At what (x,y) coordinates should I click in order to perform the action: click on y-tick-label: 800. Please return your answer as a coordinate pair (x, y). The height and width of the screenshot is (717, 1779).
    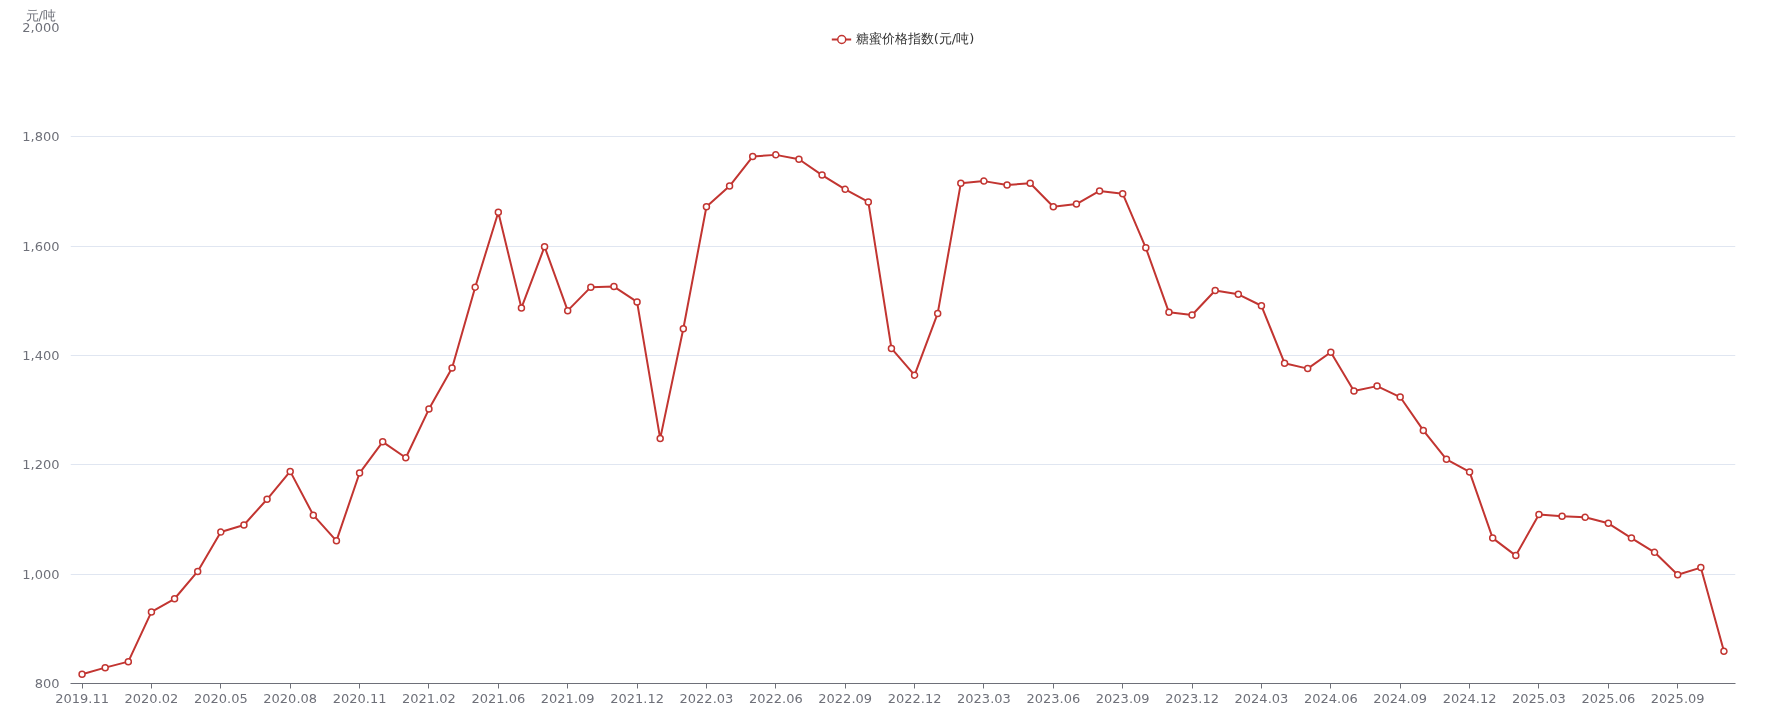
    Looking at the image, I should click on (47, 683).